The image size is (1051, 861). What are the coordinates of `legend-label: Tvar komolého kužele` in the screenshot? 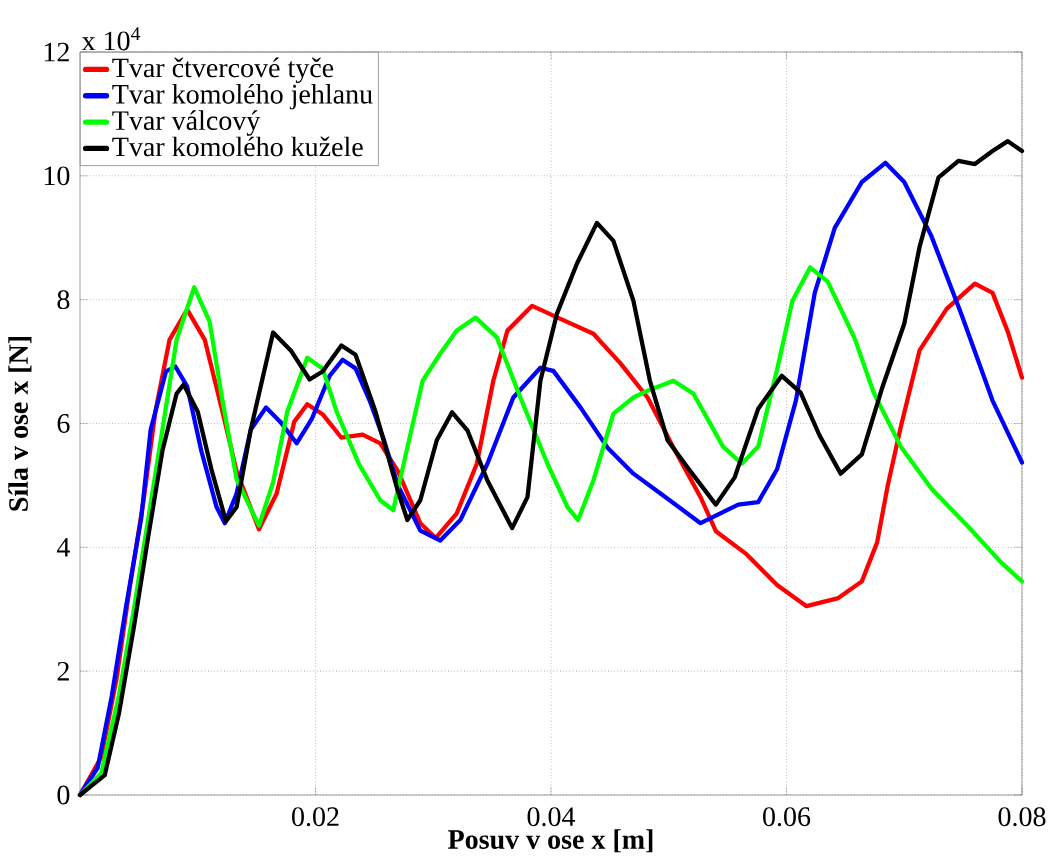 It's located at (237, 146).